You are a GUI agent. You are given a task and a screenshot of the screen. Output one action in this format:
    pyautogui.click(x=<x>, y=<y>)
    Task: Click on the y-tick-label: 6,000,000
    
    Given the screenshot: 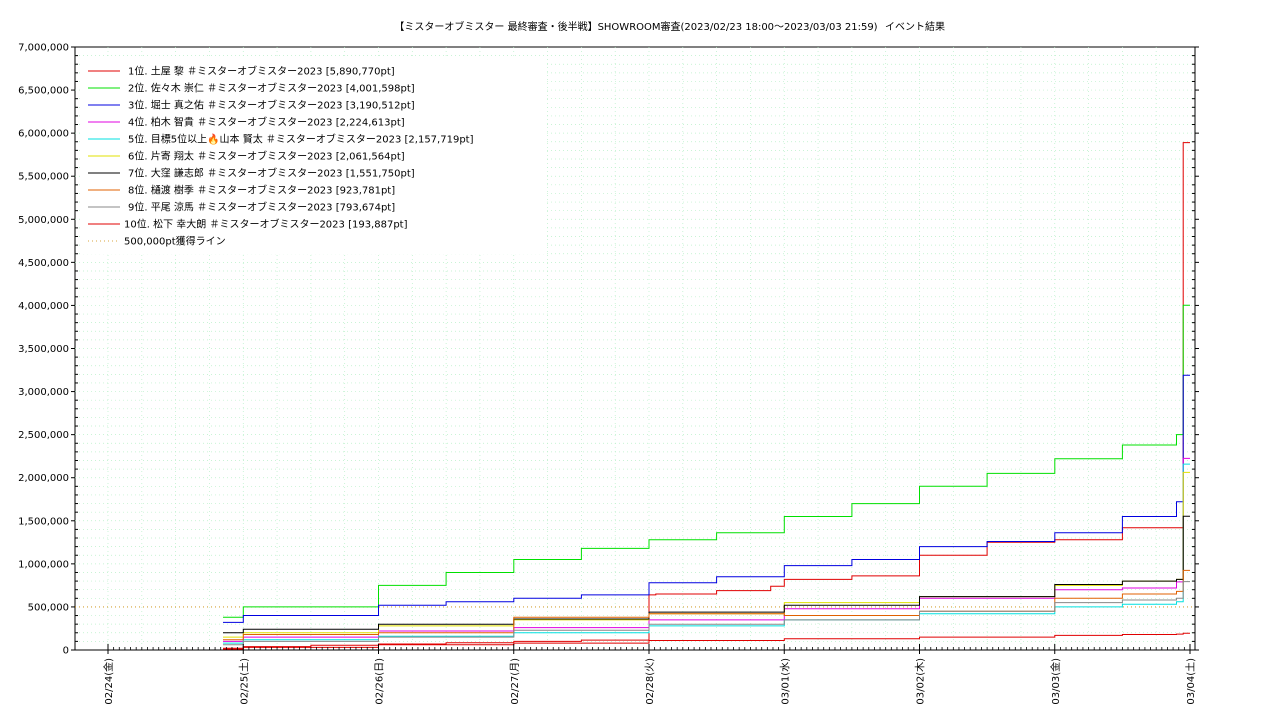 What is the action you would take?
    pyautogui.click(x=43, y=134)
    